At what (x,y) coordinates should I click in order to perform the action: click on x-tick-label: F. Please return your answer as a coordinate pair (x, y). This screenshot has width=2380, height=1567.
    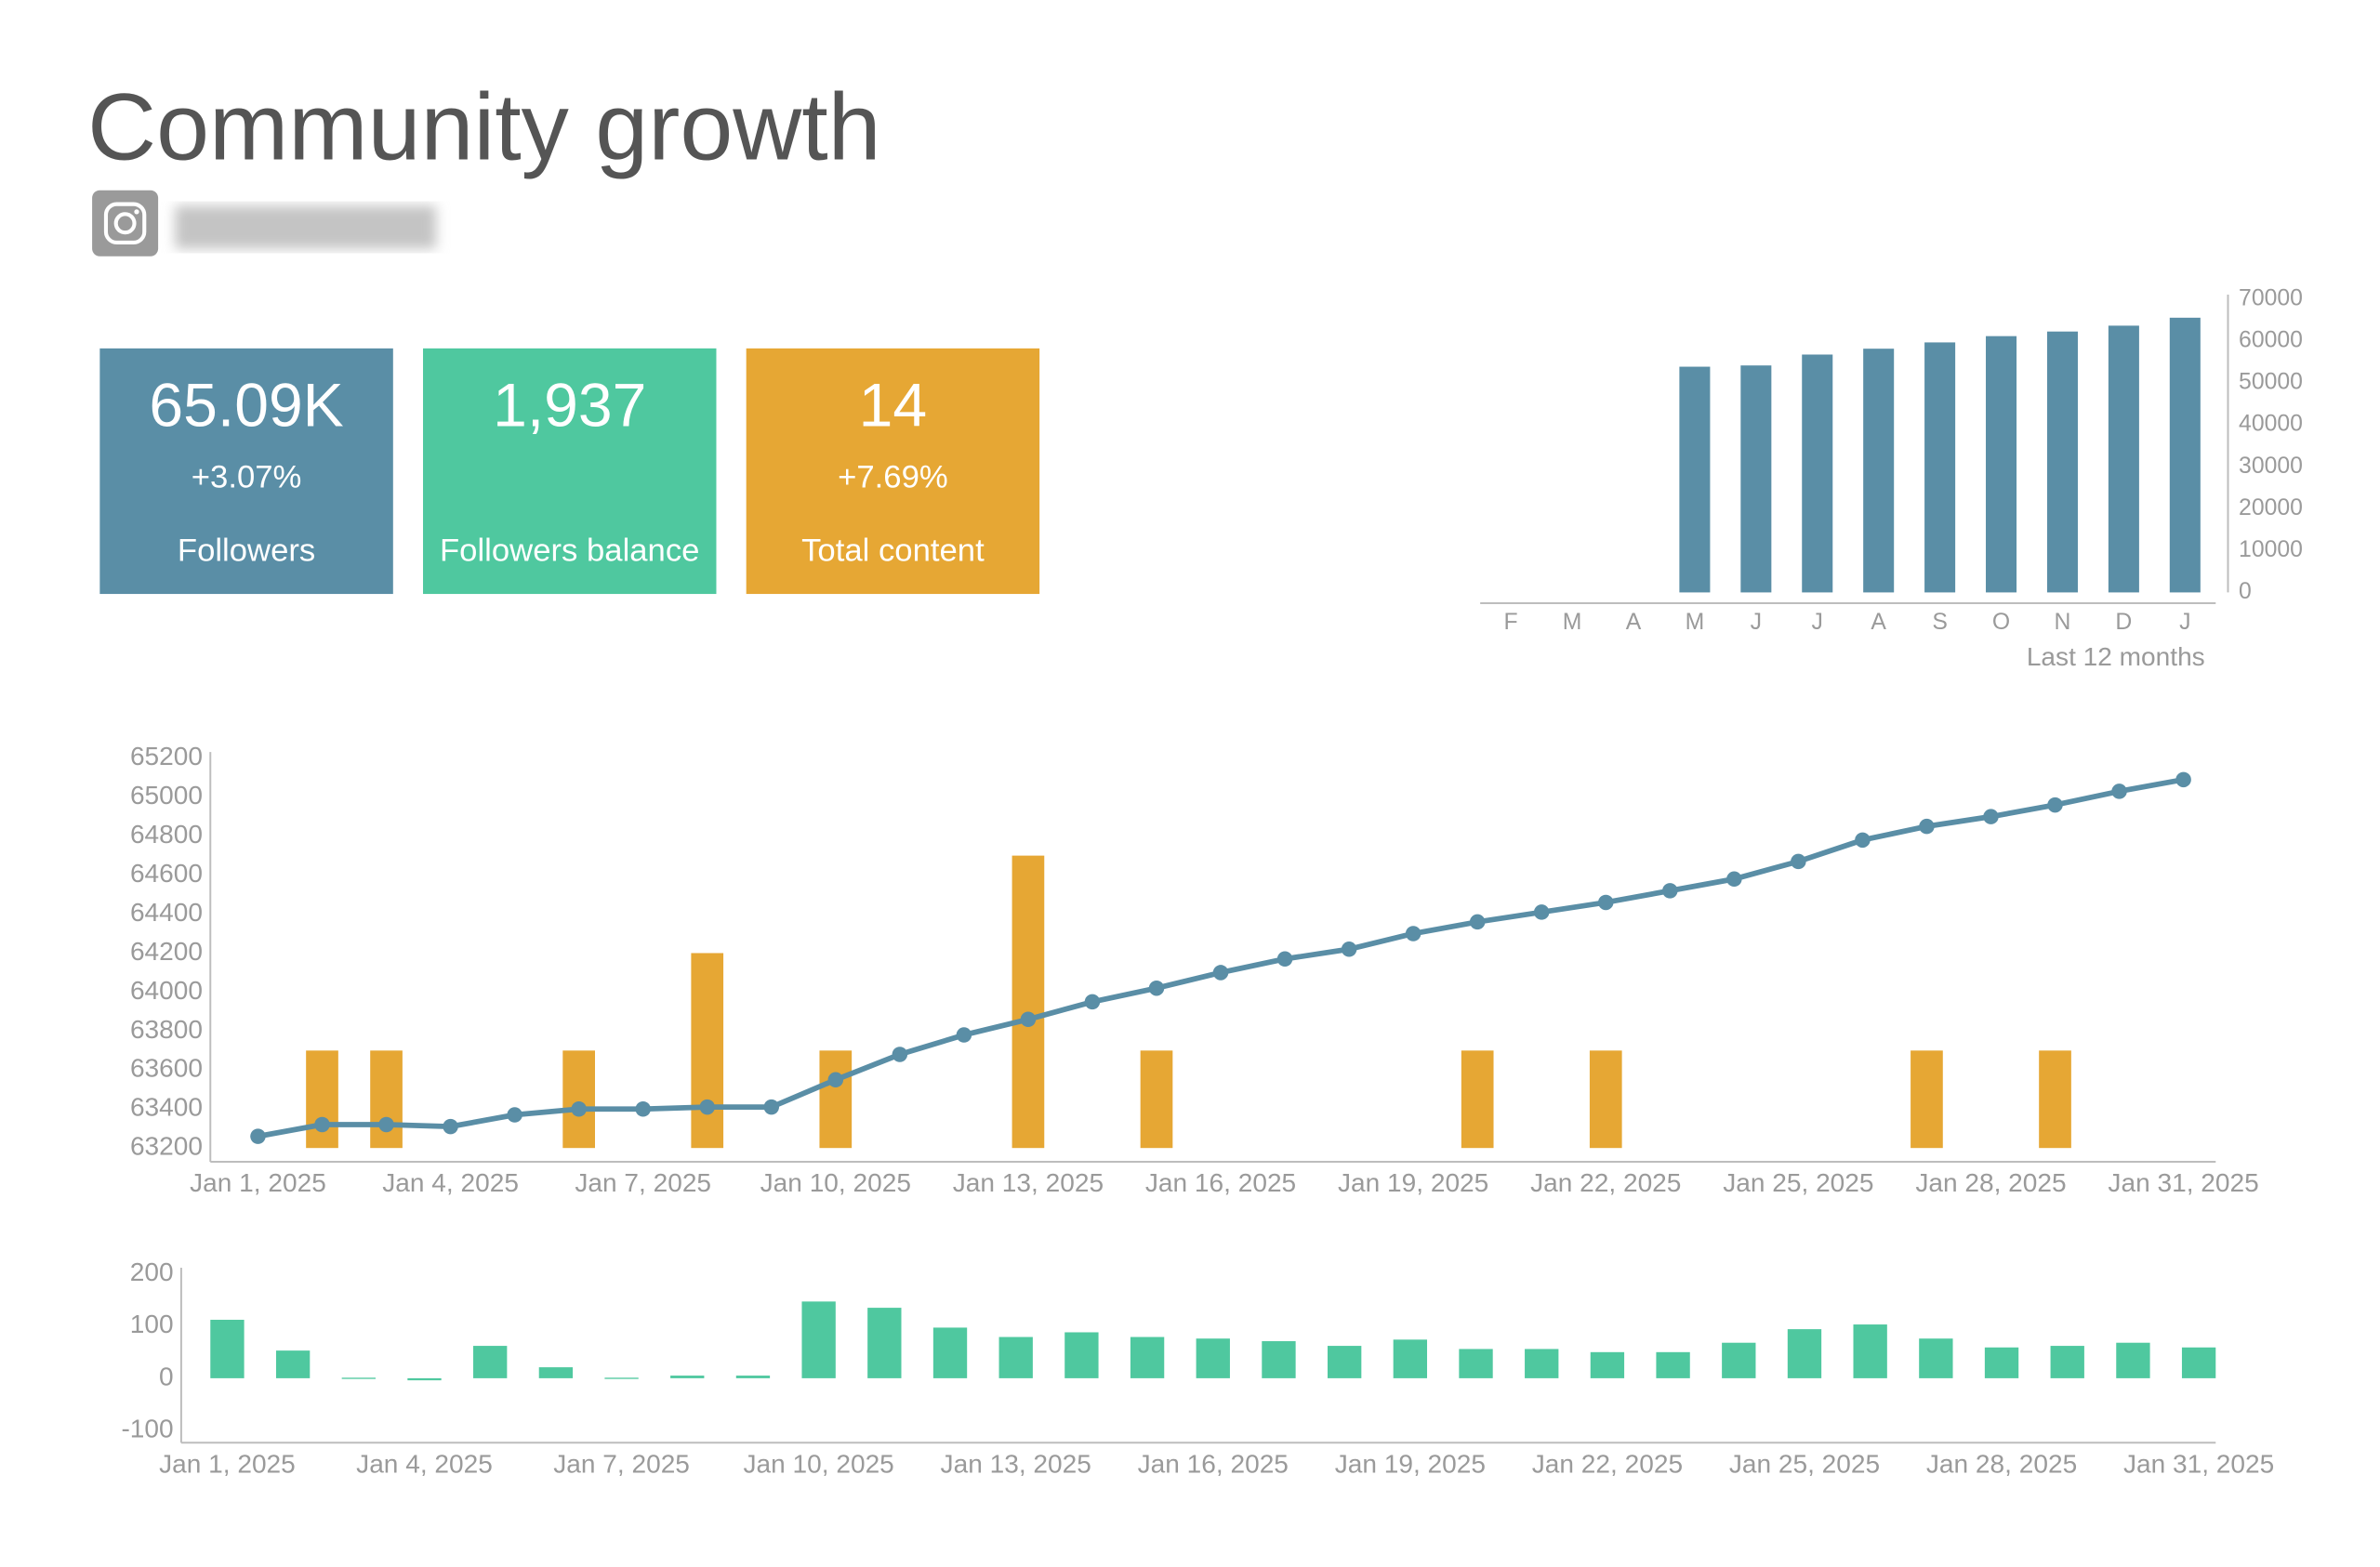
    Looking at the image, I should click on (1511, 622).